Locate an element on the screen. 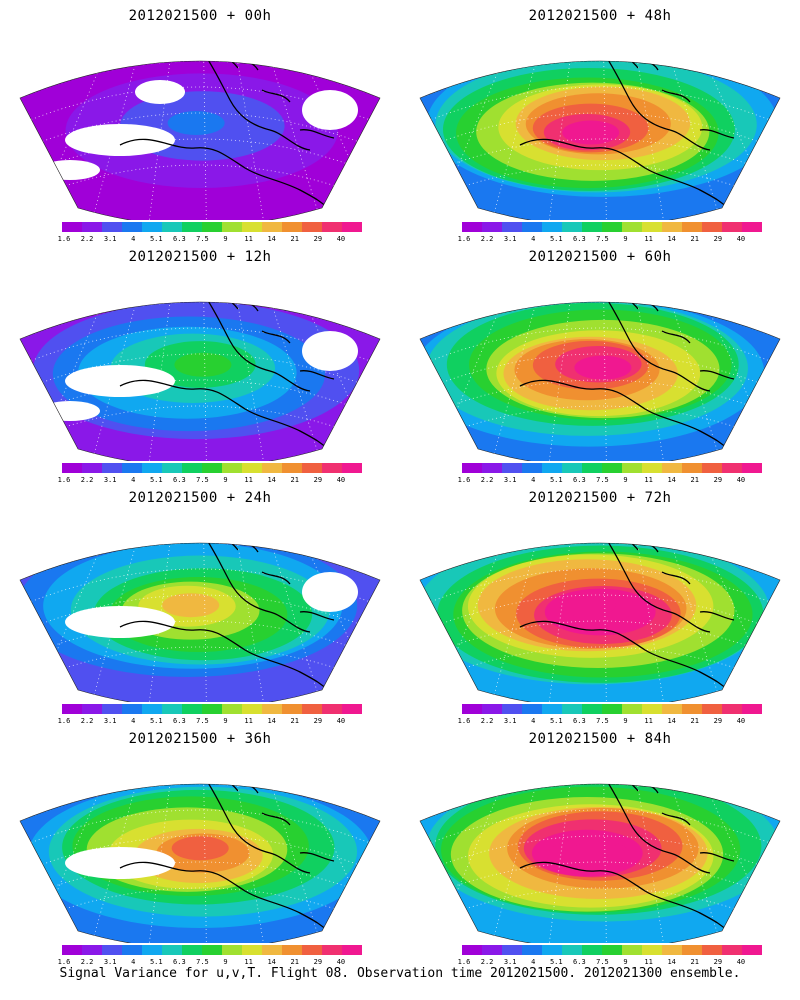  panel-title: 2012021500 + 24h is located at coordinates (200, 498).